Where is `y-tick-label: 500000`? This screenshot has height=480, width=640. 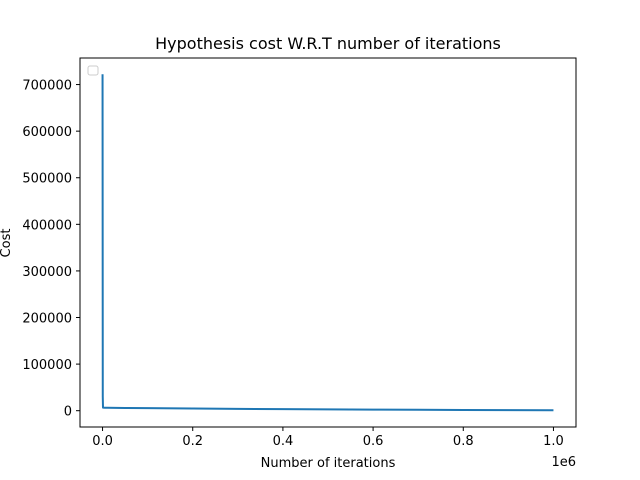 y-tick-label: 500000 is located at coordinates (47, 179).